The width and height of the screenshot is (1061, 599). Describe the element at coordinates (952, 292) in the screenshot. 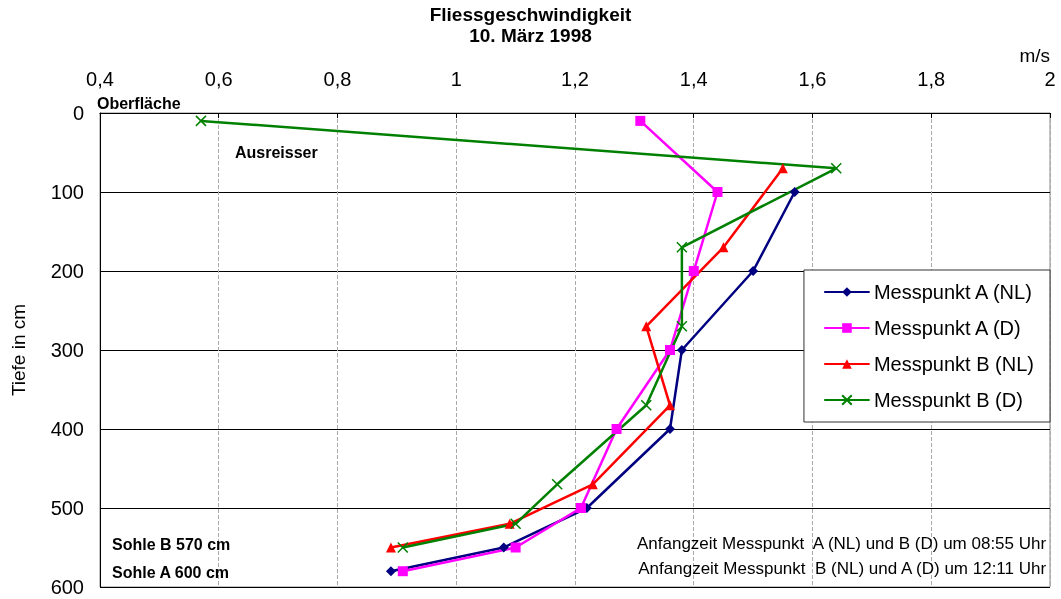

I see `legend-label: Messpunkt A (NL)` at that location.